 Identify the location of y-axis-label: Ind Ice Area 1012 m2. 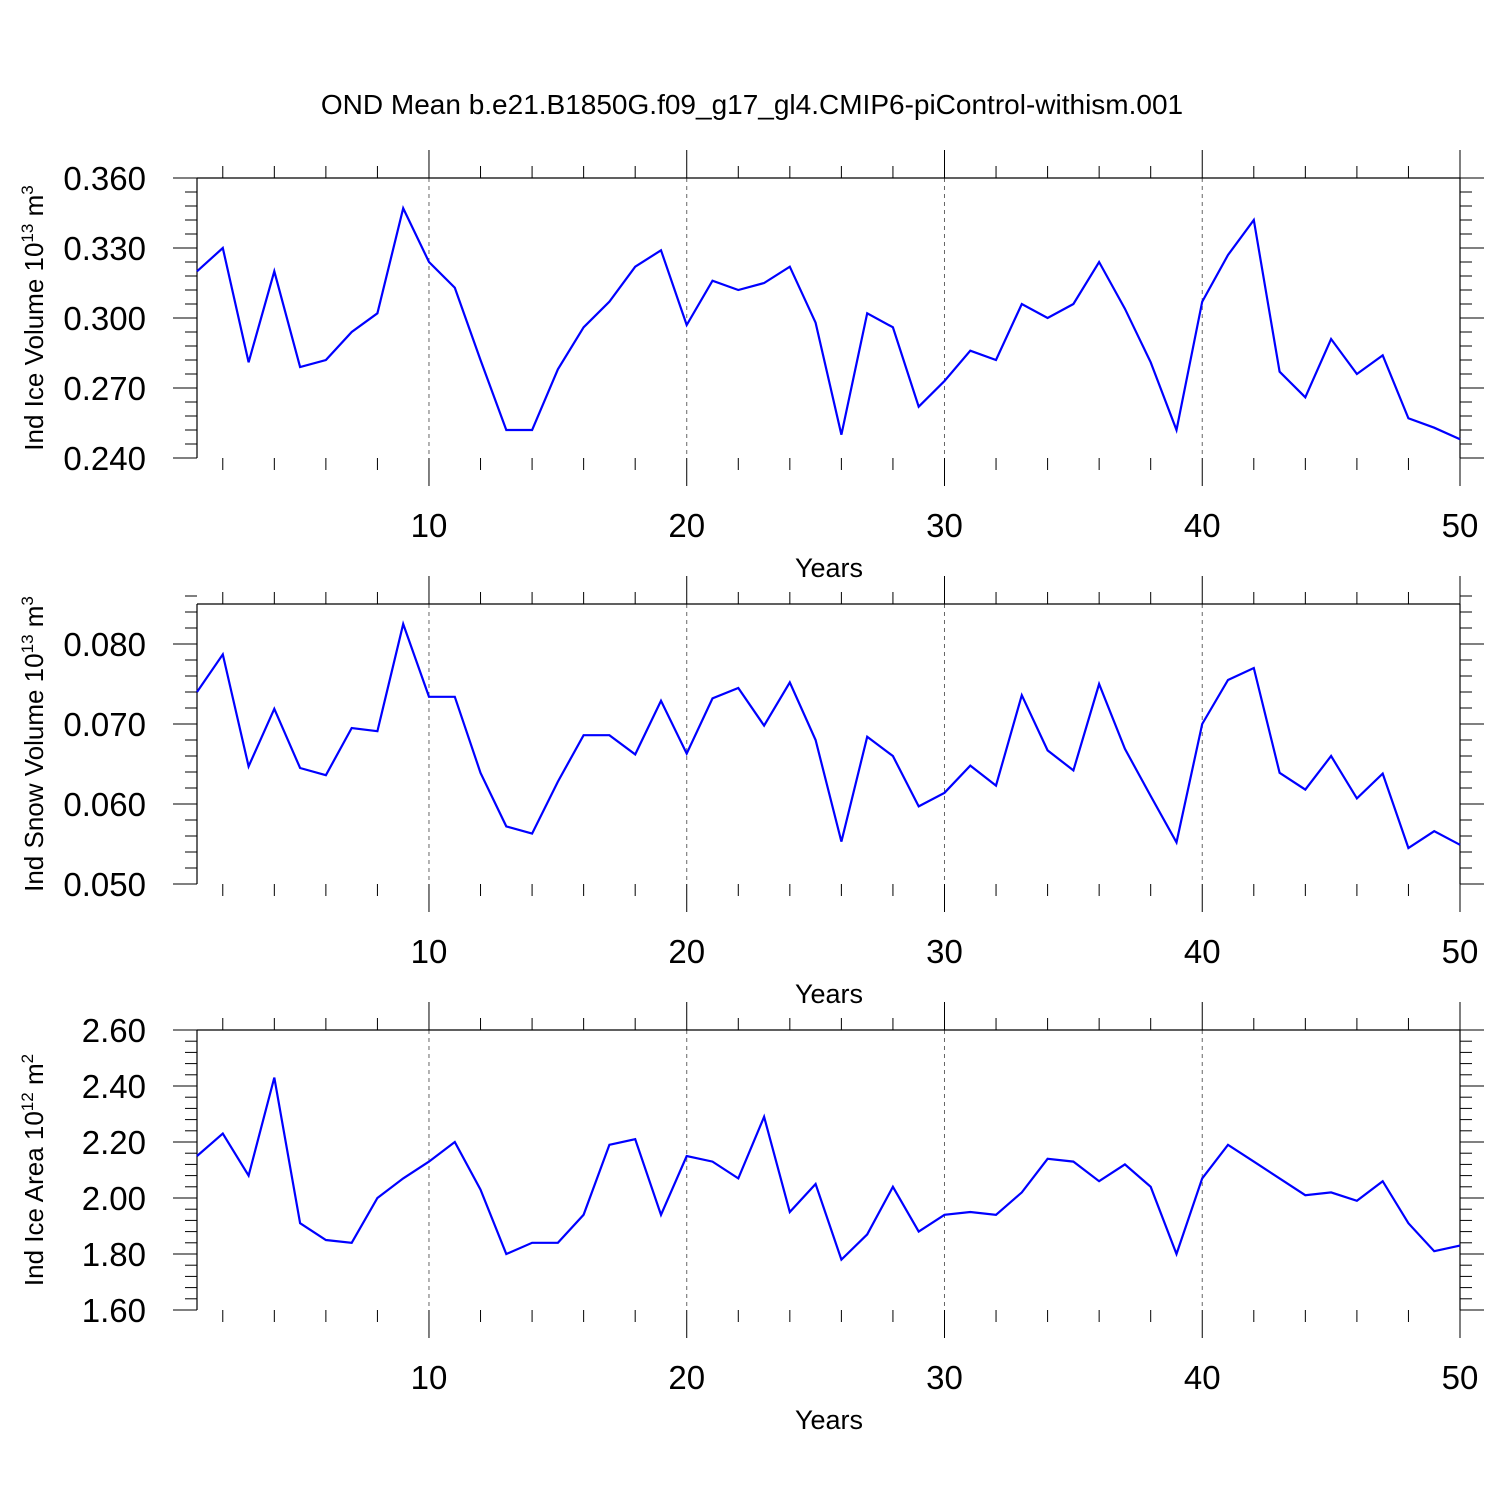
(33, 1170).